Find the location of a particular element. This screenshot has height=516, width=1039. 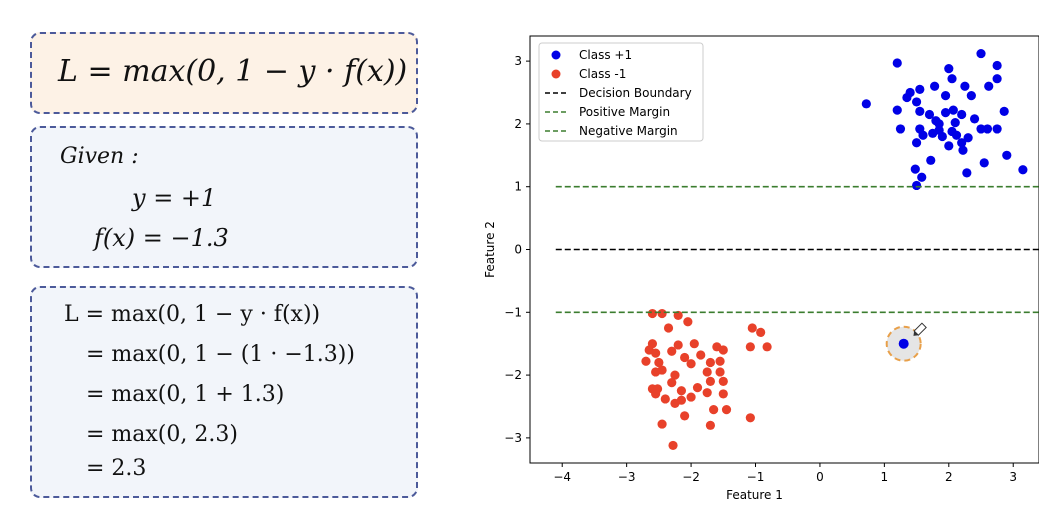

legend-label: Class +1 is located at coordinates (605, 55).